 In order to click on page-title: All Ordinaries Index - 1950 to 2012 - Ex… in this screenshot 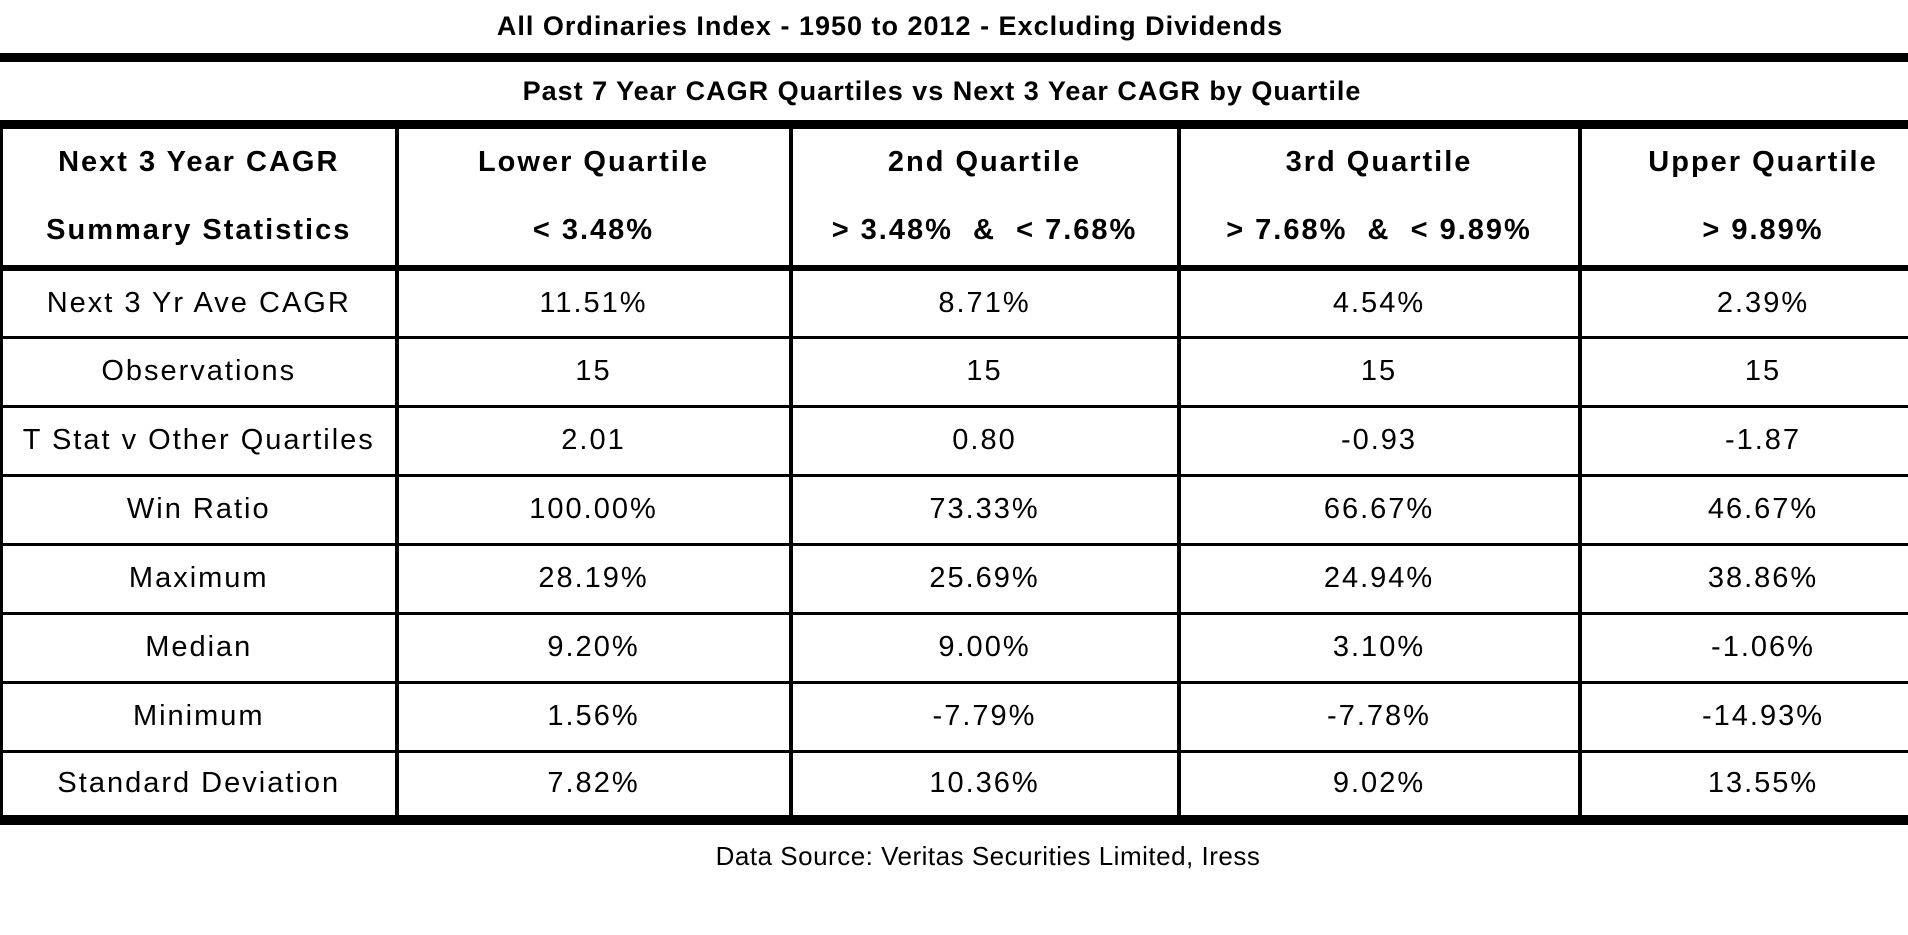, I will do `click(890, 26)`.